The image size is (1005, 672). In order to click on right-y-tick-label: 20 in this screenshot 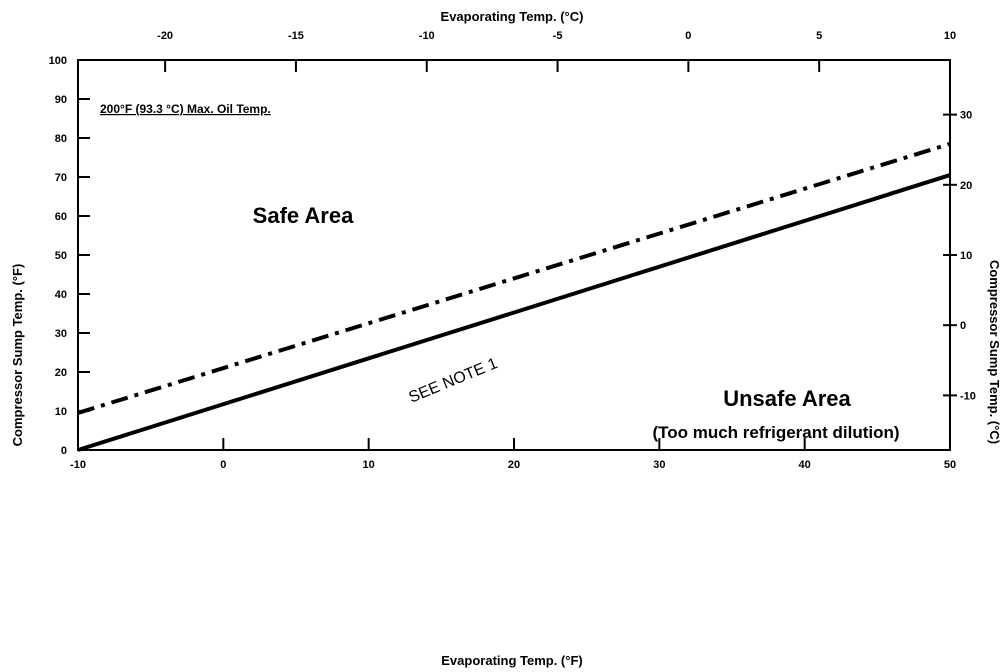, I will do `click(966, 186)`.